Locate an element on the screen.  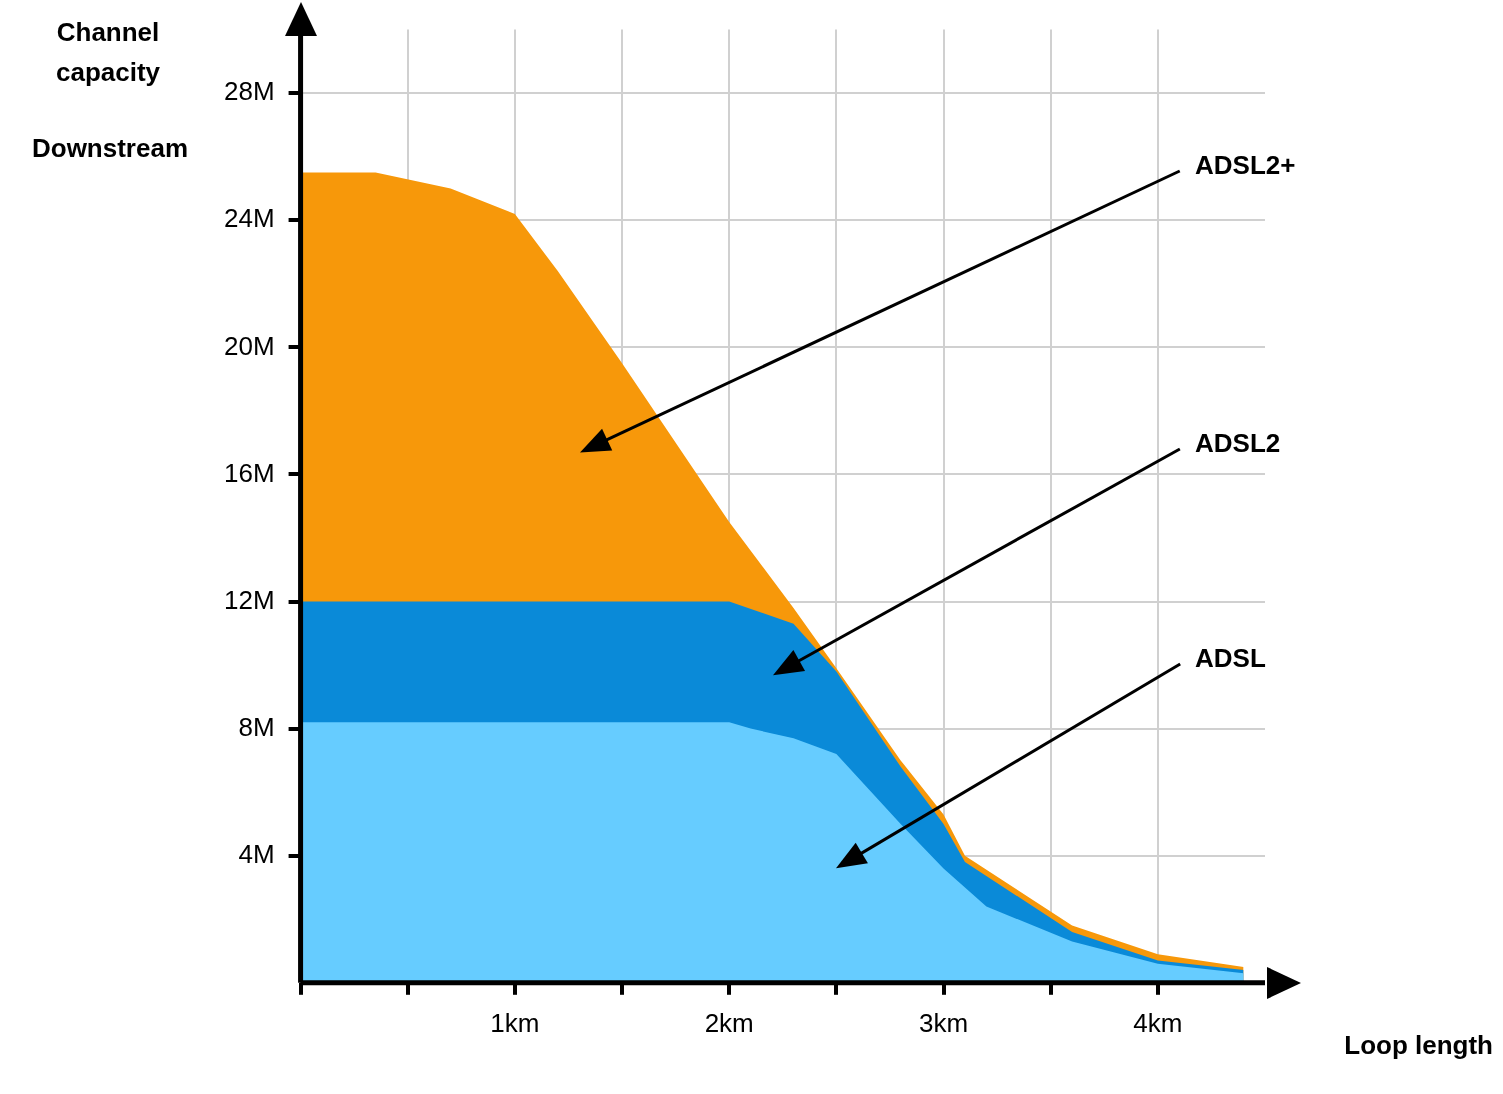
text: ADSL is located at coordinates (1230, 658).